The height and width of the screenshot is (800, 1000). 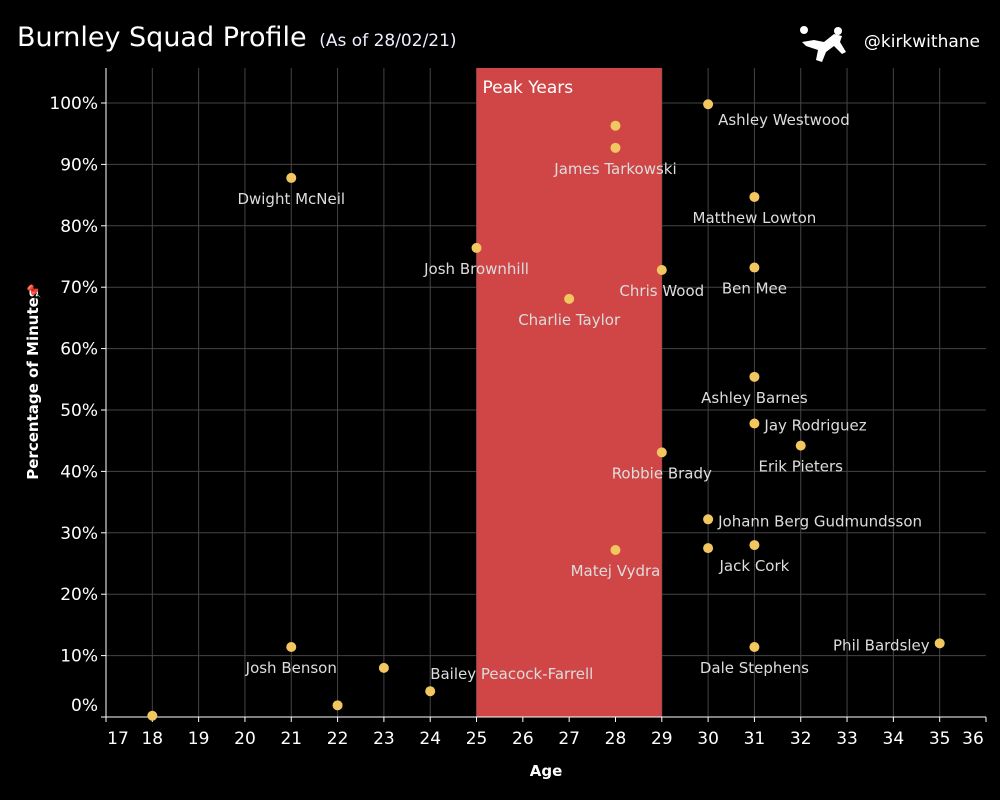 I want to click on x-tick-label: 20, so click(x=245, y=739).